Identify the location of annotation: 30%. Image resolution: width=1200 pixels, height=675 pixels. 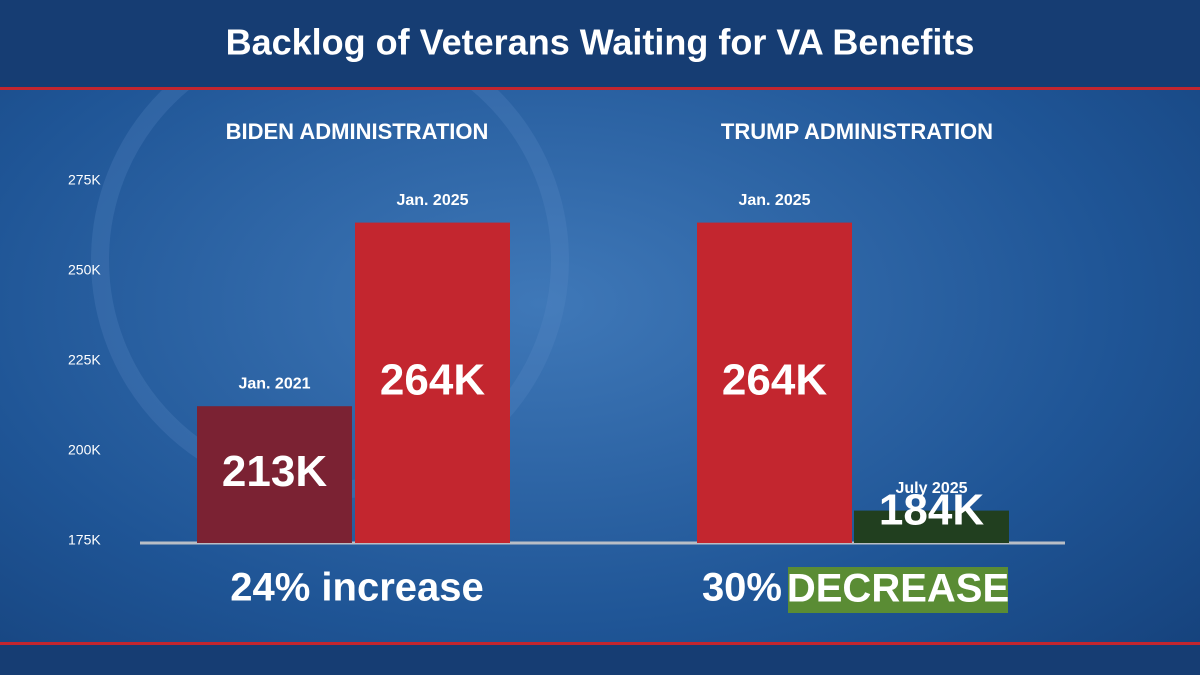
(742, 588).